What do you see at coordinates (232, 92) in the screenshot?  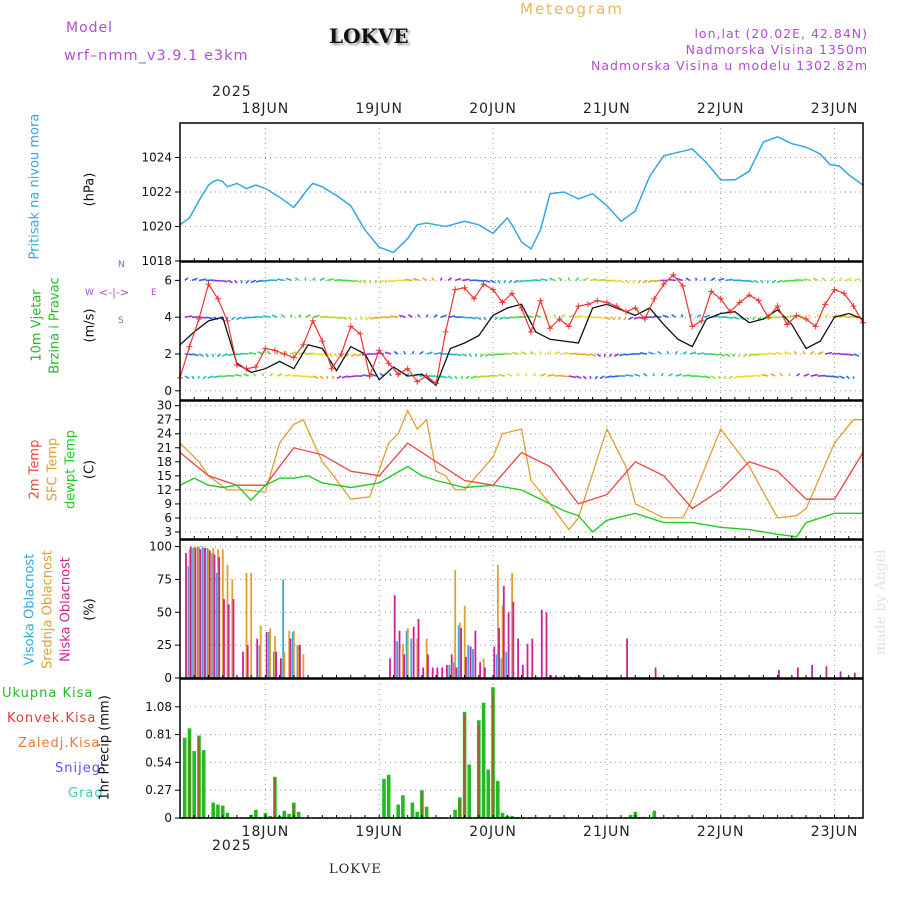 I see `year-label-top: 2025` at bounding box center [232, 92].